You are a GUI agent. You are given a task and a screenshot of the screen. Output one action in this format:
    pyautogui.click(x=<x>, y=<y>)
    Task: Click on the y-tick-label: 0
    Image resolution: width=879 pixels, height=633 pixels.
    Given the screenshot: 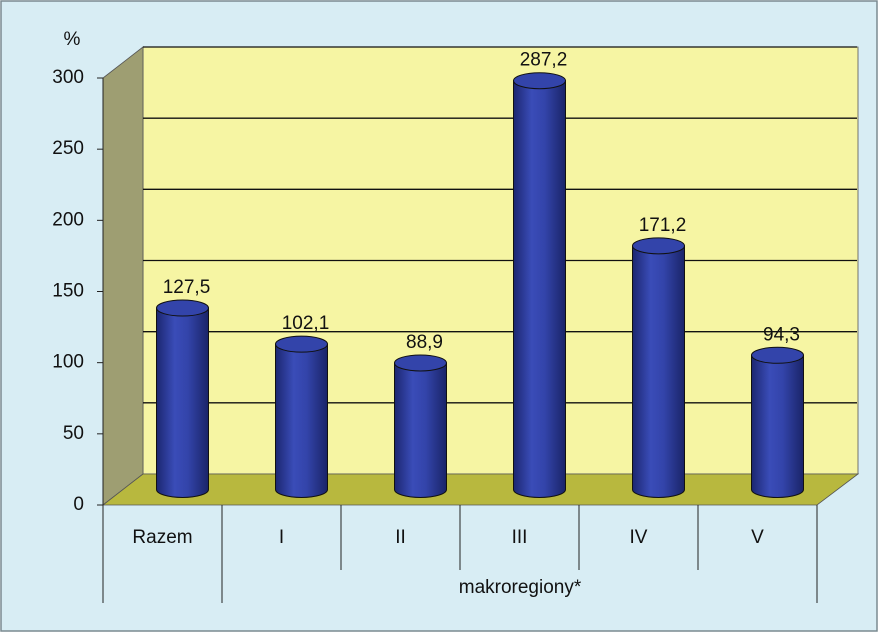 What is the action you would take?
    pyautogui.click(x=78, y=504)
    